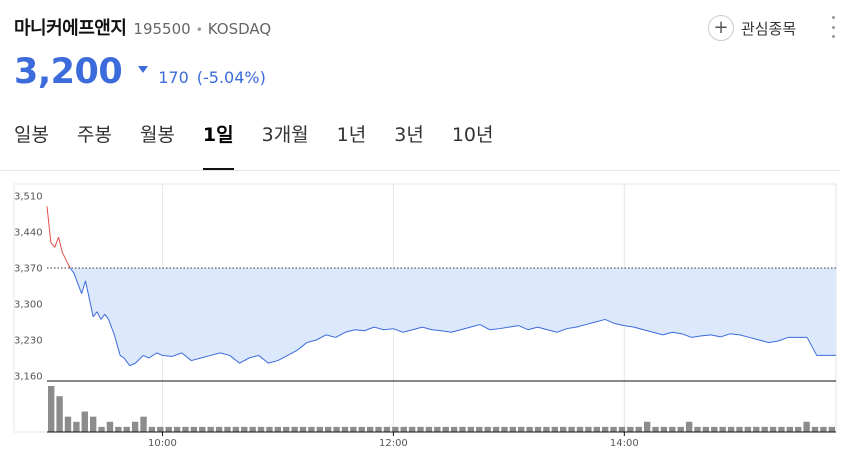 The width and height of the screenshot is (854, 451). I want to click on tab-1year: 1년, so click(351, 135).